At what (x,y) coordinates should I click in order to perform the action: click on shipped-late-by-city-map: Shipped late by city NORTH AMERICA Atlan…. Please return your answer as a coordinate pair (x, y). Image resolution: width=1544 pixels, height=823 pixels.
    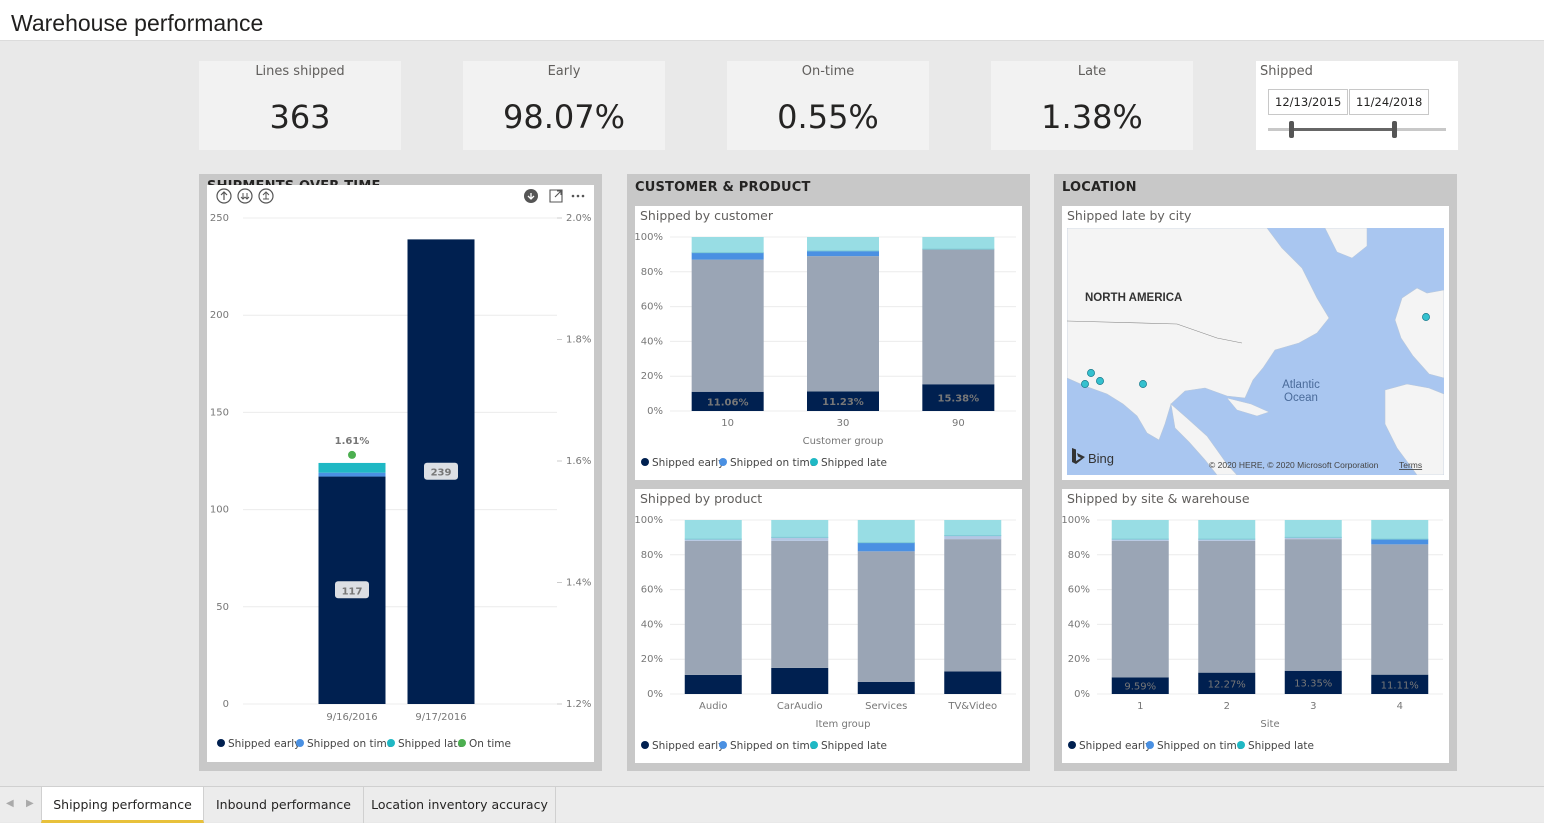
    Looking at the image, I should click on (1255, 343).